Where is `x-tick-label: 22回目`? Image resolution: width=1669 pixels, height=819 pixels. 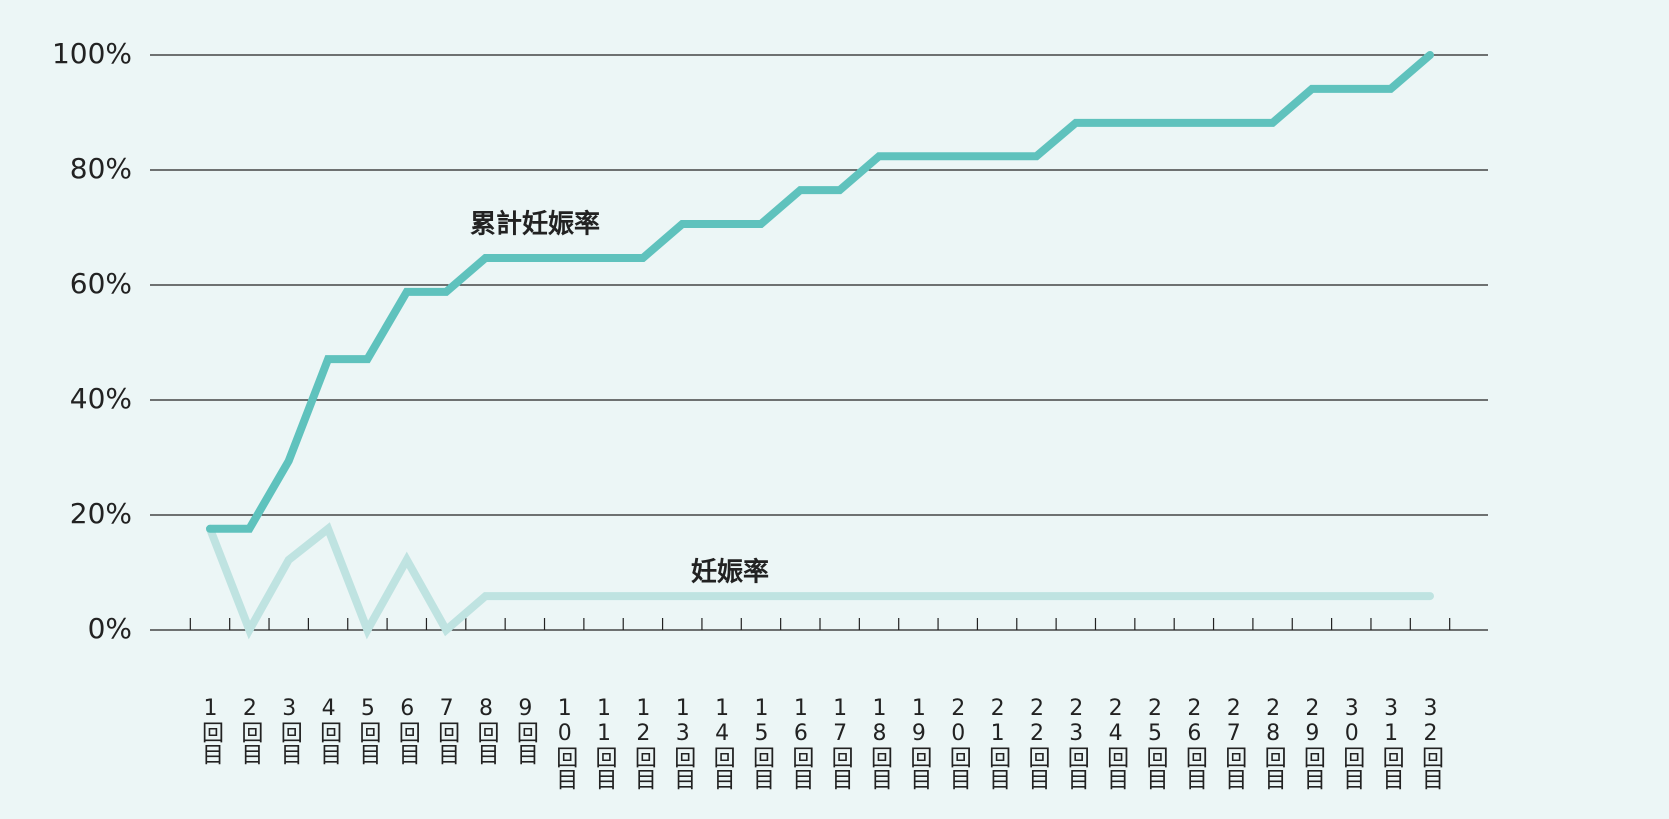
x-tick-label: 22回目 is located at coordinates (1037, 743).